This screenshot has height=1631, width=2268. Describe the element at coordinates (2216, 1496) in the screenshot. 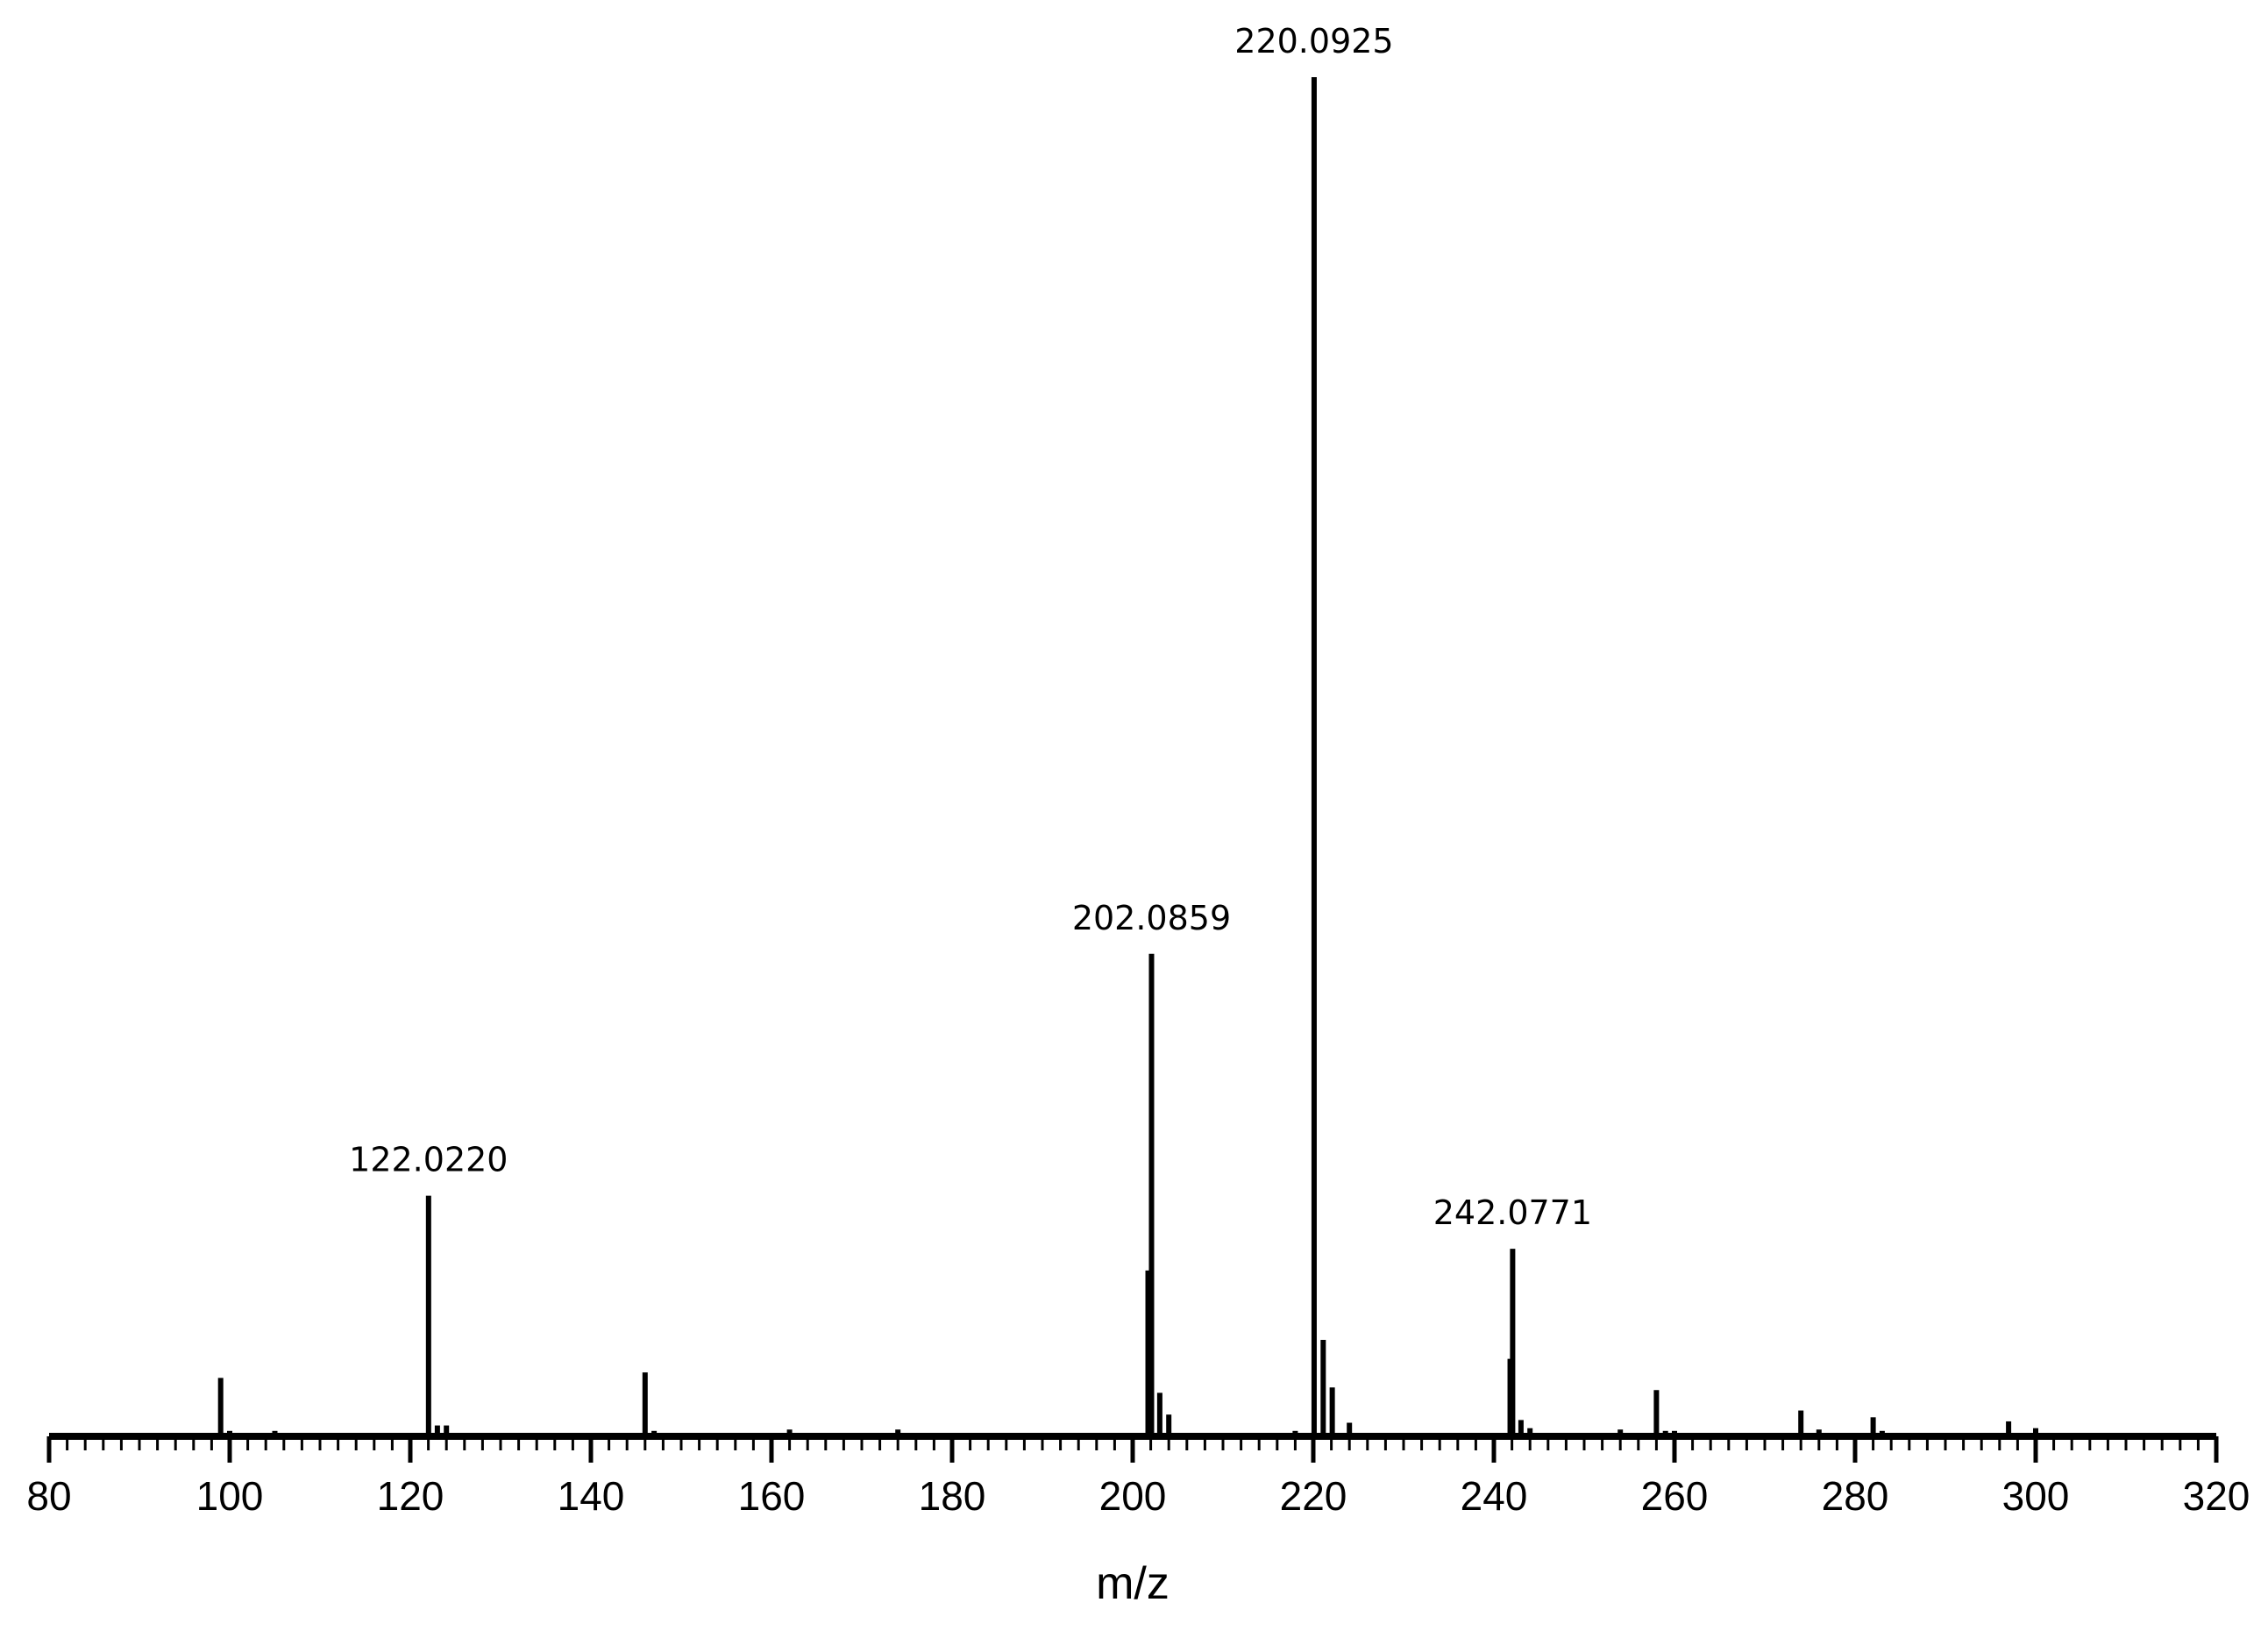

I see `x-tick-label: 320` at that location.